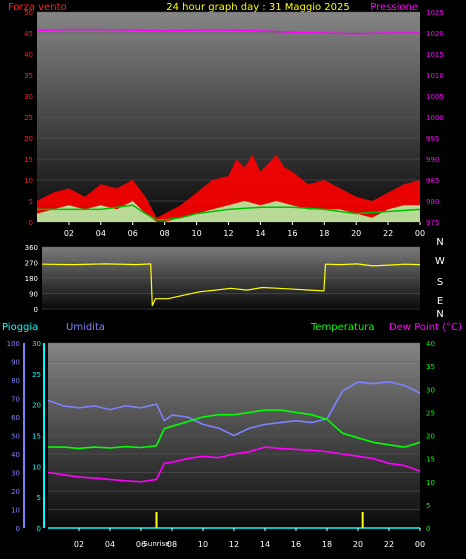 The image size is (466, 559). I want to click on climate-x-tick: 00, so click(420, 544).